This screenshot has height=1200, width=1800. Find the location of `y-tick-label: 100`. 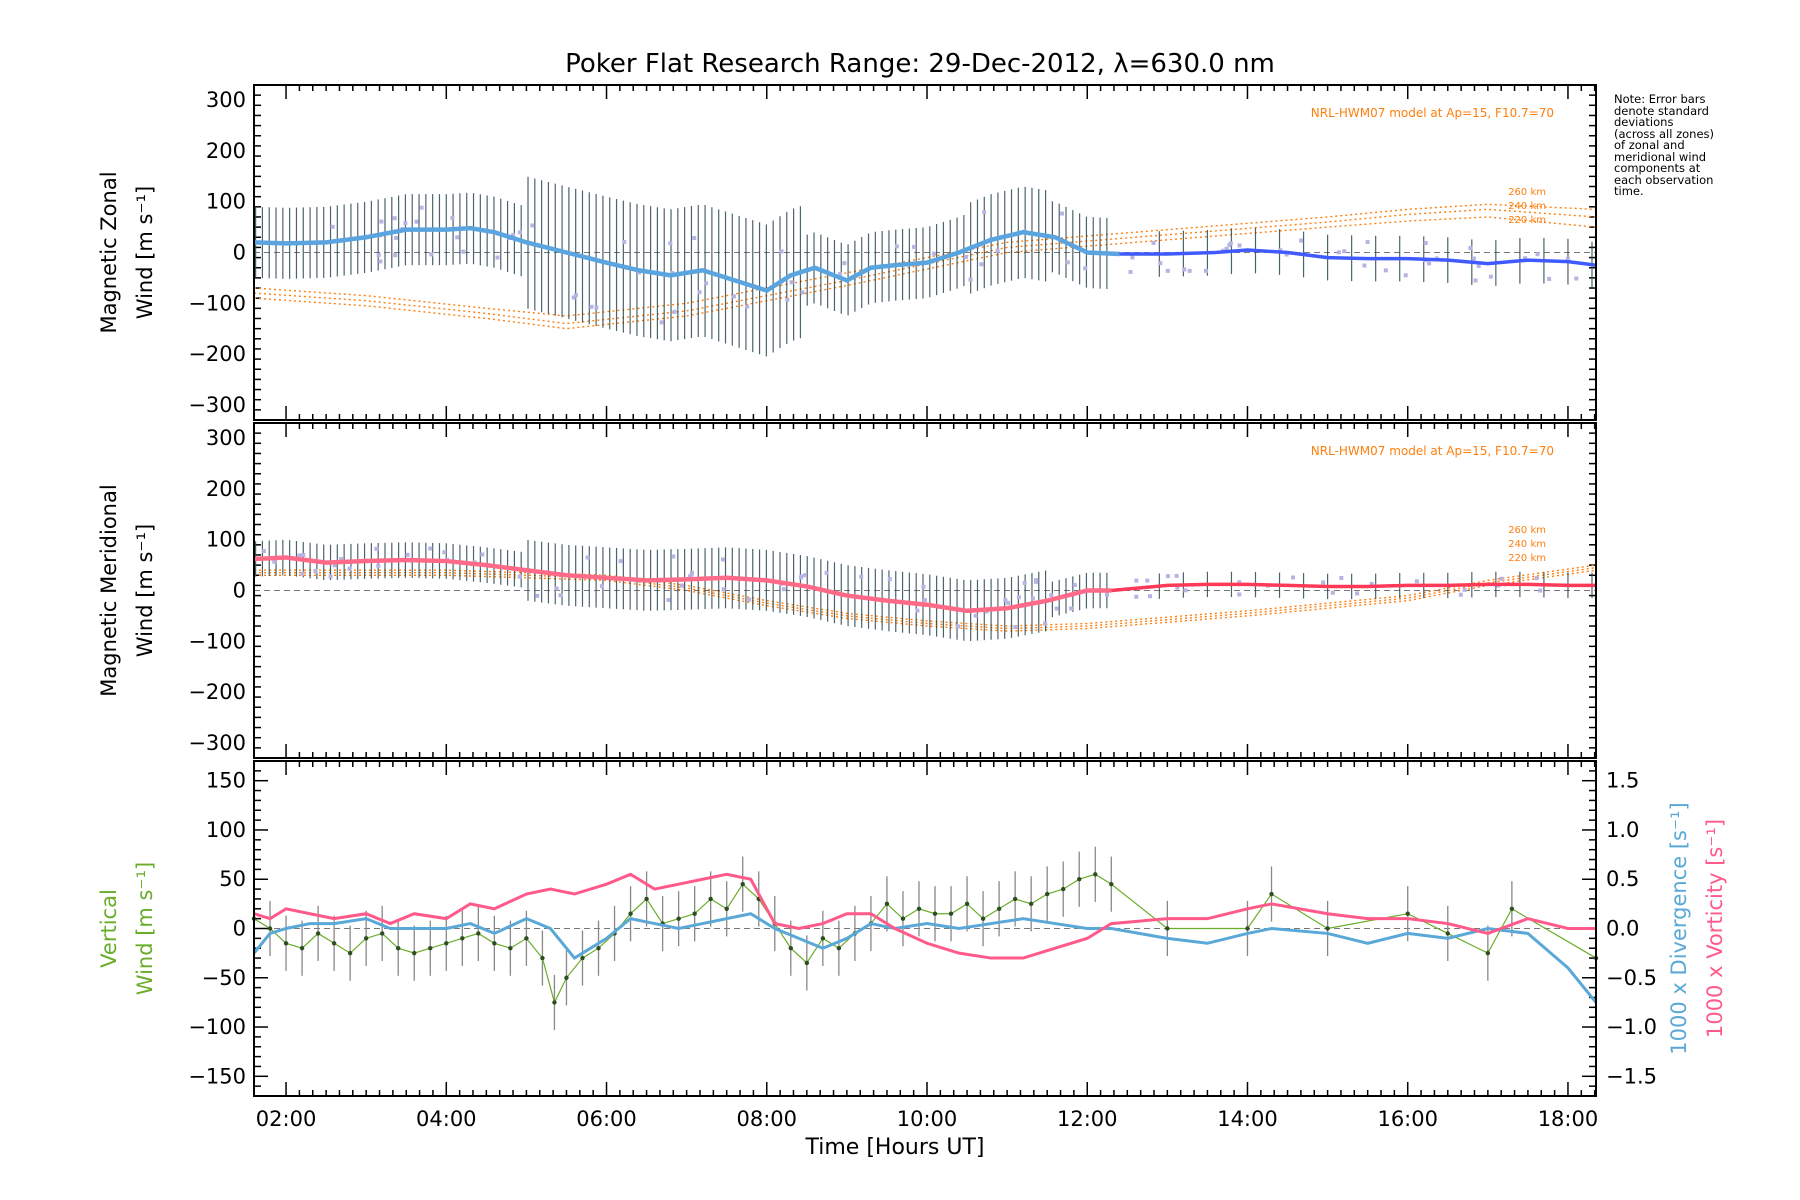

y-tick-label: 100 is located at coordinates (226, 830).